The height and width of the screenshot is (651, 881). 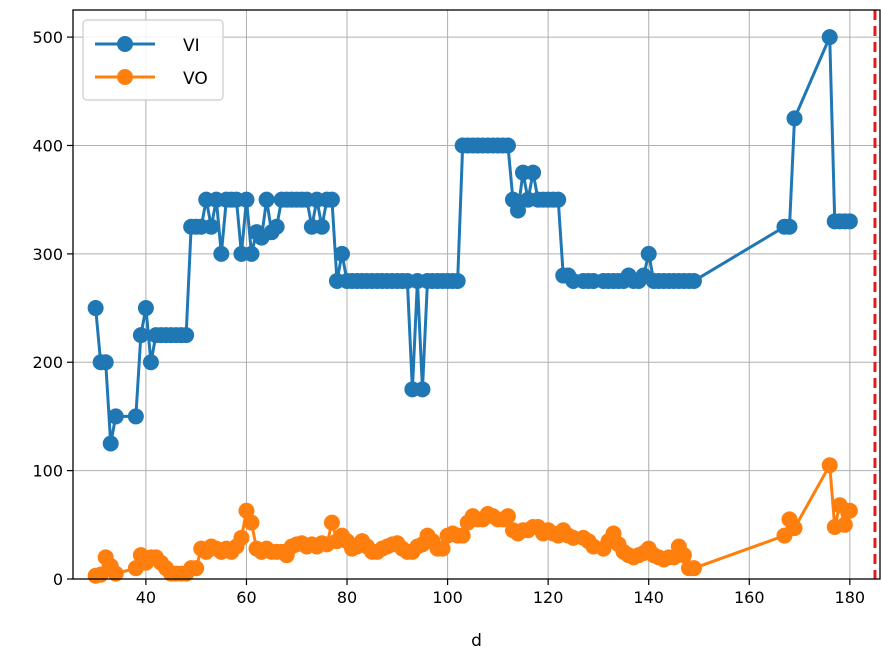 What do you see at coordinates (58, 579) in the screenshot?
I see `y-tick-label: 0` at bounding box center [58, 579].